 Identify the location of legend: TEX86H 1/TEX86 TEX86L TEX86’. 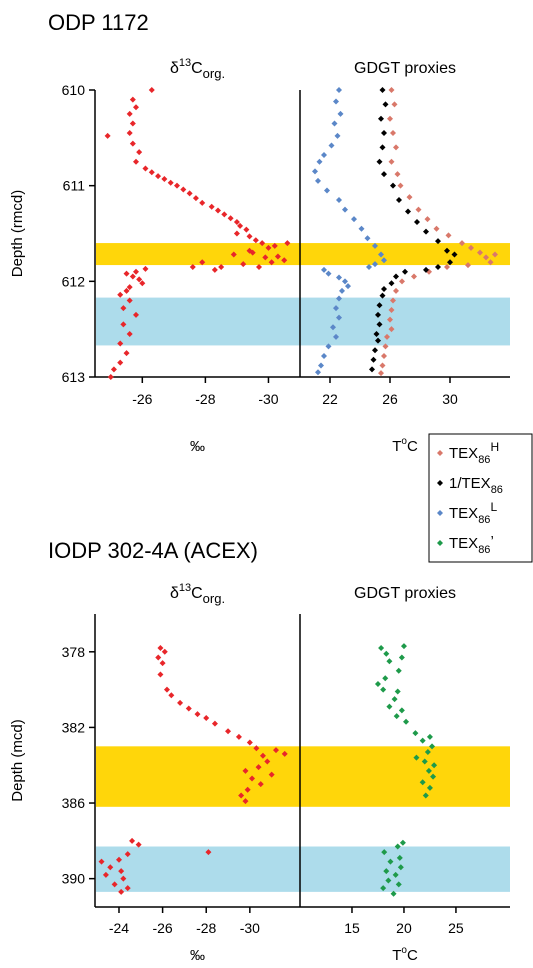
(480, 498).